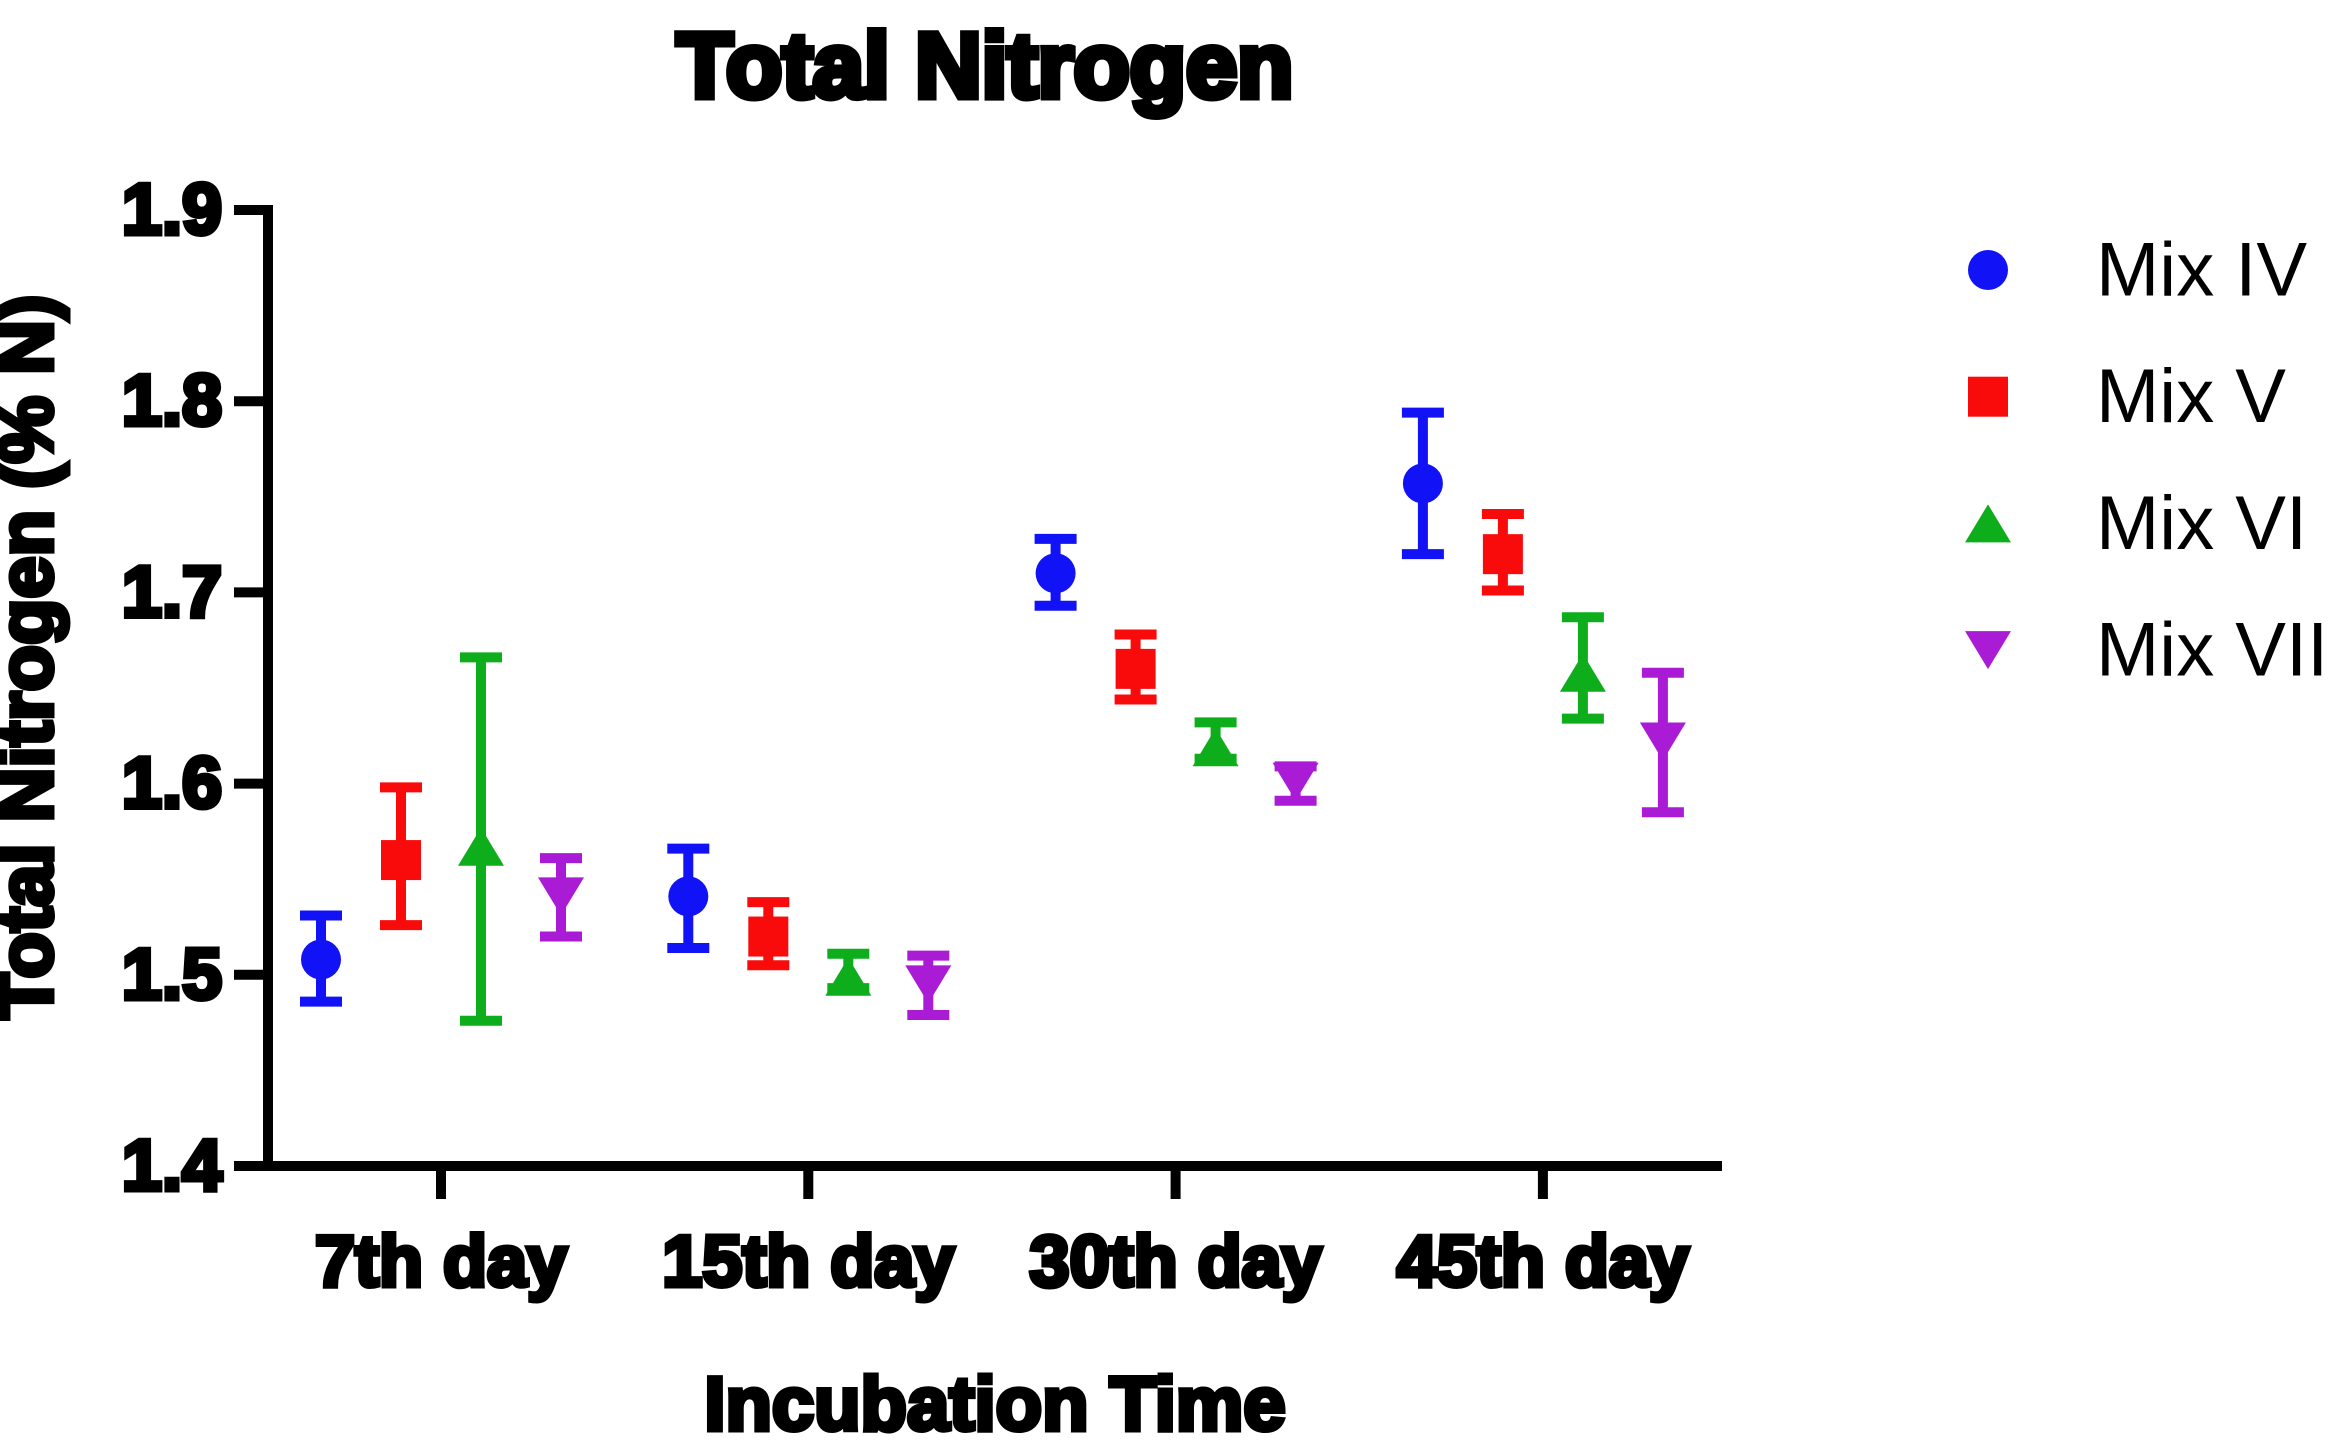  I want to click on legend-label: Mix VII, so click(2212, 650).